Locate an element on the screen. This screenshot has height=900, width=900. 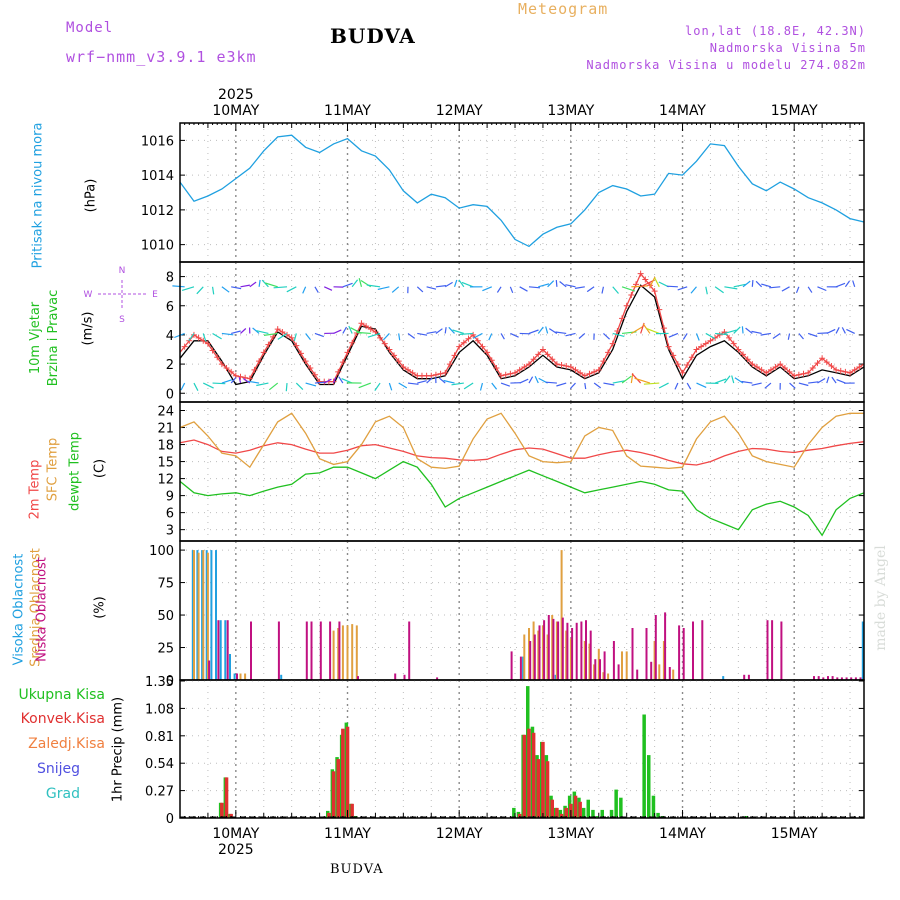
y-tick-label: 0 is located at coordinates (170, 681).